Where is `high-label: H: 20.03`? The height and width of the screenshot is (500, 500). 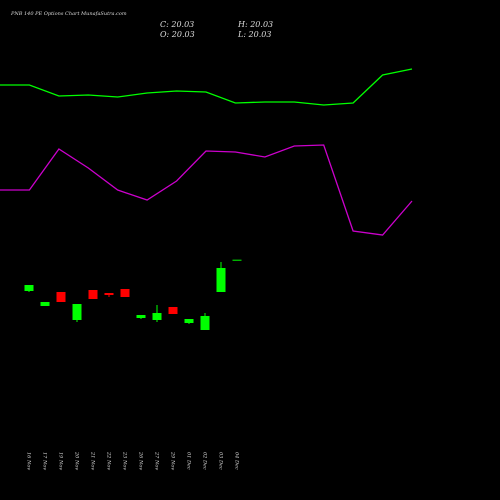 high-label: H: 20.03 is located at coordinates (255, 24).